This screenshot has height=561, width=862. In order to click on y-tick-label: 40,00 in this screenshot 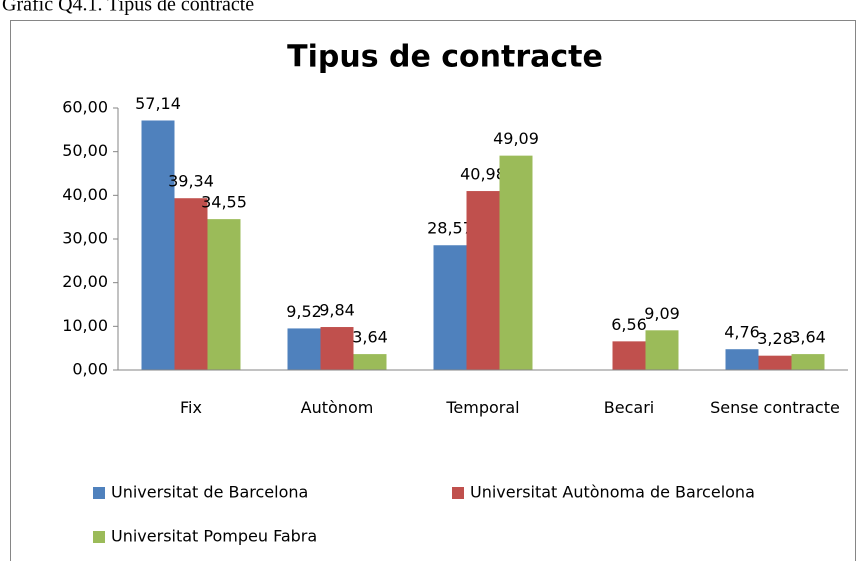, I will do `click(85, 194)`.